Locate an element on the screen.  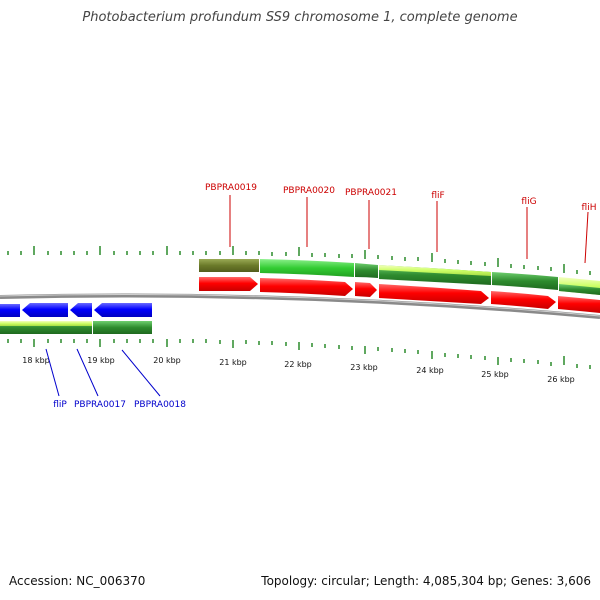
ruler-label-23kbp: 23 kbp is located at coordinates (364, 367).